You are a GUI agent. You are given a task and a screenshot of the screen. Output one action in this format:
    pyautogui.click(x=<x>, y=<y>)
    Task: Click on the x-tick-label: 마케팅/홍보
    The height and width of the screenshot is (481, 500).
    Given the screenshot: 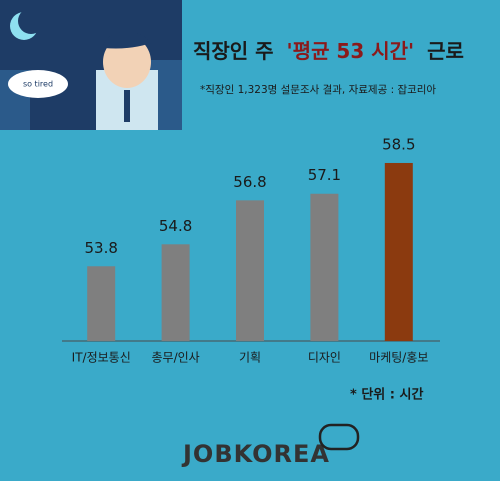 What is the action you would take?
    pyautogui.click(x=398, y=358)
    